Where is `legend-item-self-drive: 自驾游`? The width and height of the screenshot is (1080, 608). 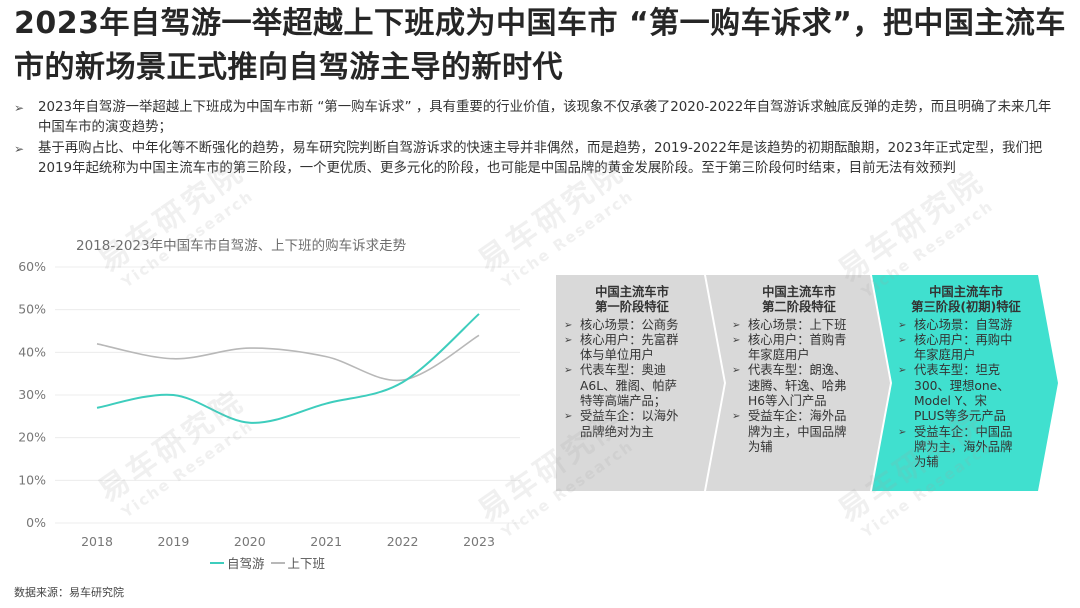 legend-item-self-drive: 自驾游 is located at coordinates (237, 562).